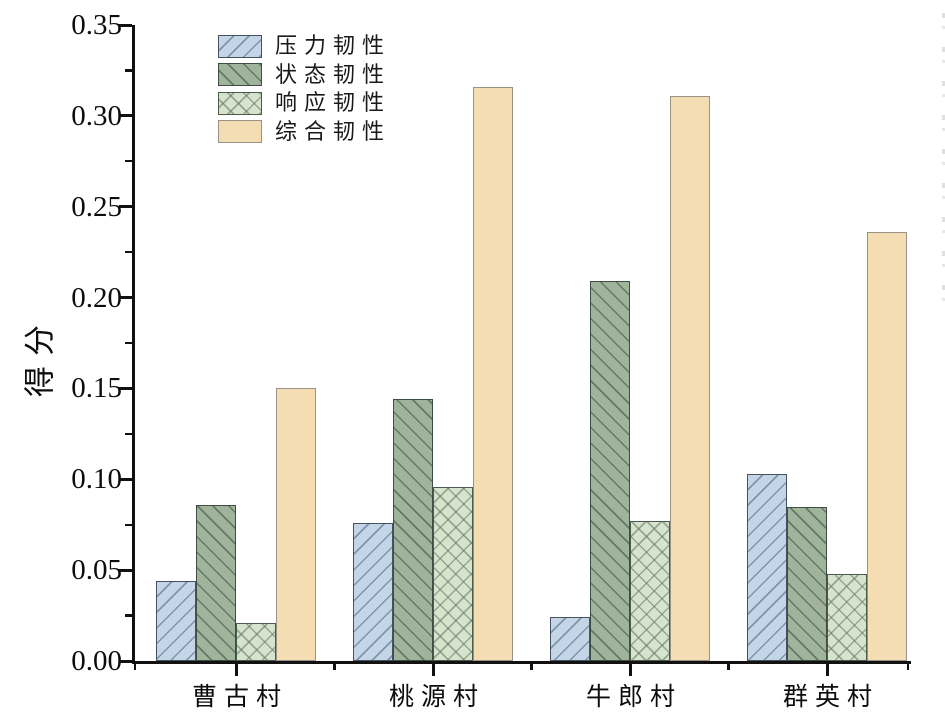 The image size is (945, 726). Describe the element at coordinates (493, 373) in the screenshot. I see `bar-综合韧性-桃源村` at that location.